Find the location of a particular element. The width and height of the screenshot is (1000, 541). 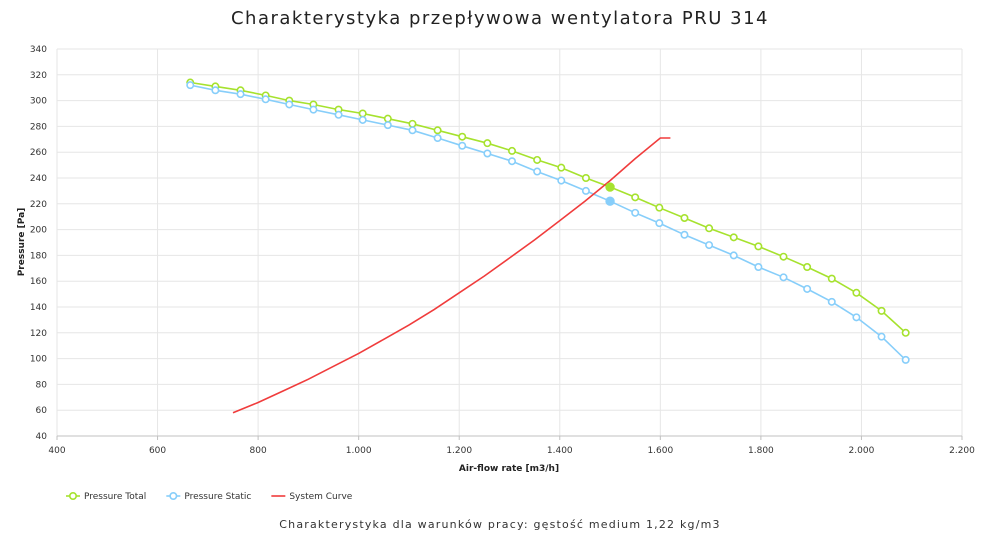

x-tick-label: 800 is located at coordinates (258, 451).